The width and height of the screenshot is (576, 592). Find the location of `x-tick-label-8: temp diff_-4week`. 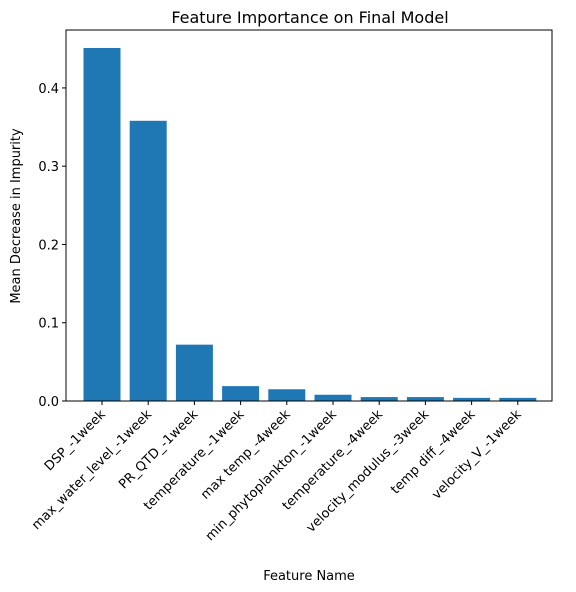

x-tick-label-8: temp diff_-4week is located at coordinates (433, 452).